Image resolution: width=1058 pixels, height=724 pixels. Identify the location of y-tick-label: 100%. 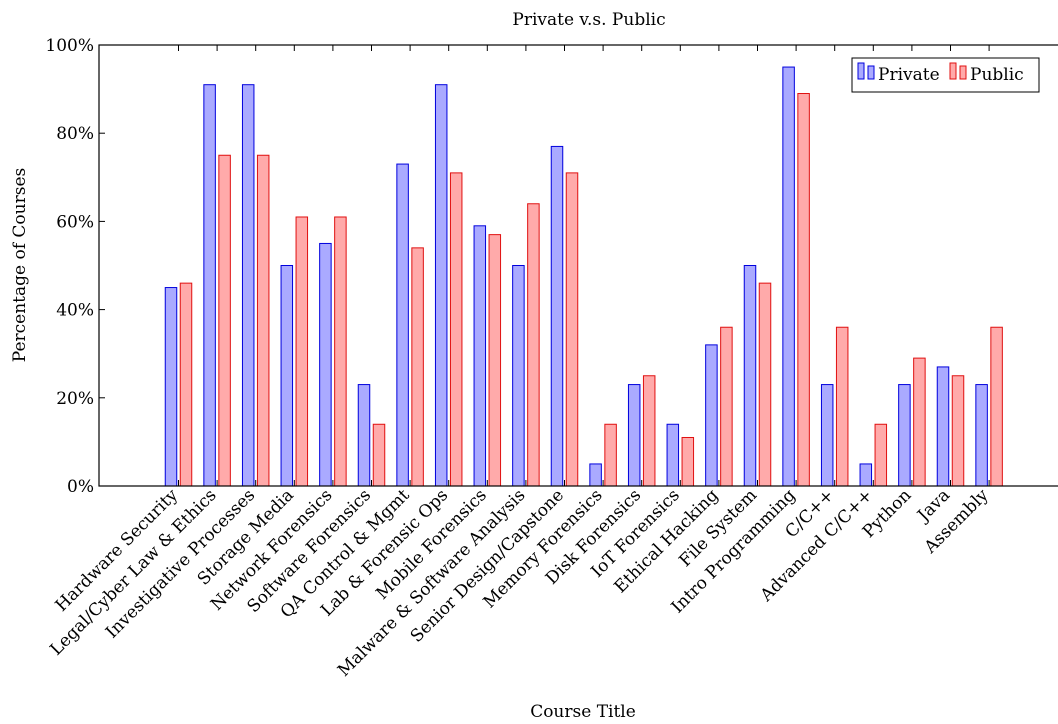
(69, 46).